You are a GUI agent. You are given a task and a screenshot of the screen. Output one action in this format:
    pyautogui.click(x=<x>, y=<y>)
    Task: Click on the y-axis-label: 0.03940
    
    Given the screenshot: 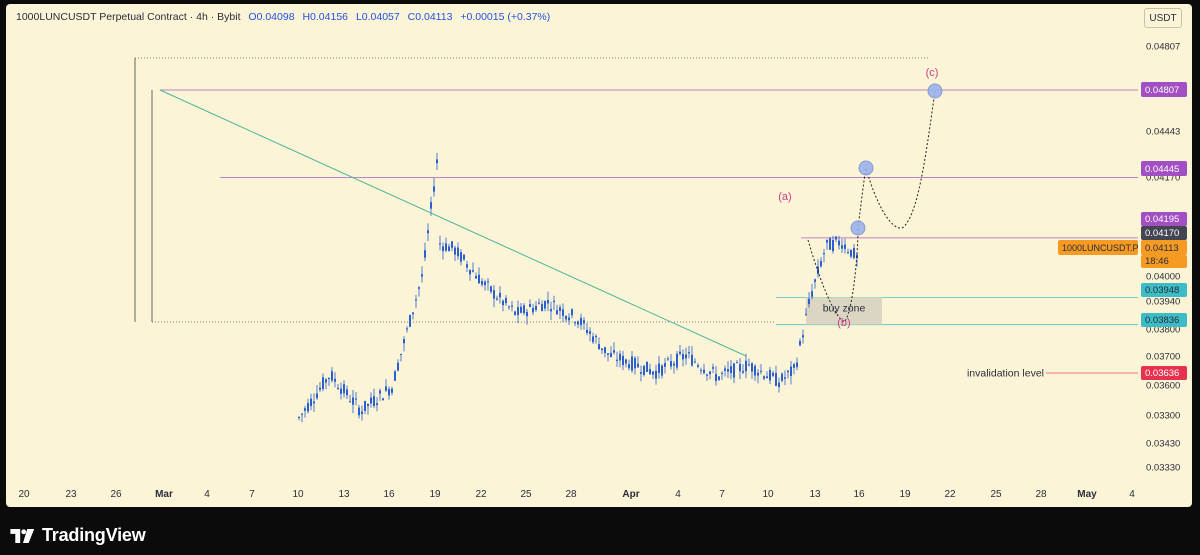 What is the action you would take?
    pyautogui.click(x=1163, y=302)
    